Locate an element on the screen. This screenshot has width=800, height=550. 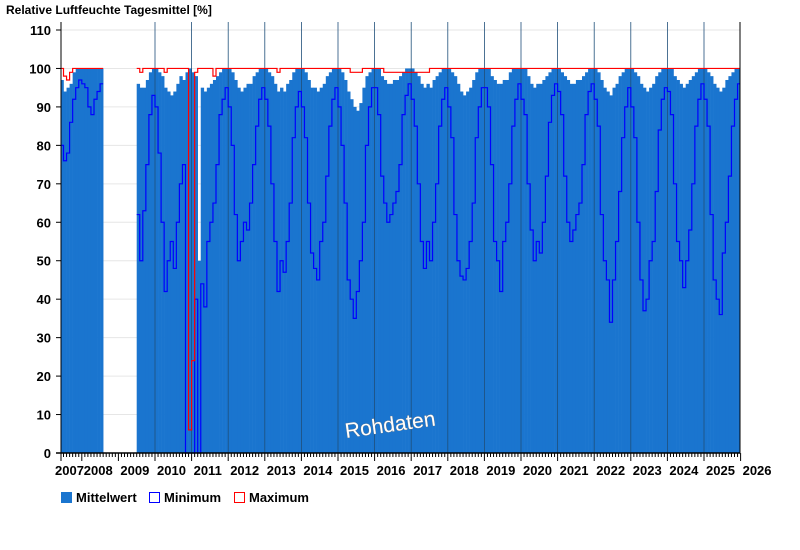
x-tick-label: 2014 is located at coordinates (318, 470).